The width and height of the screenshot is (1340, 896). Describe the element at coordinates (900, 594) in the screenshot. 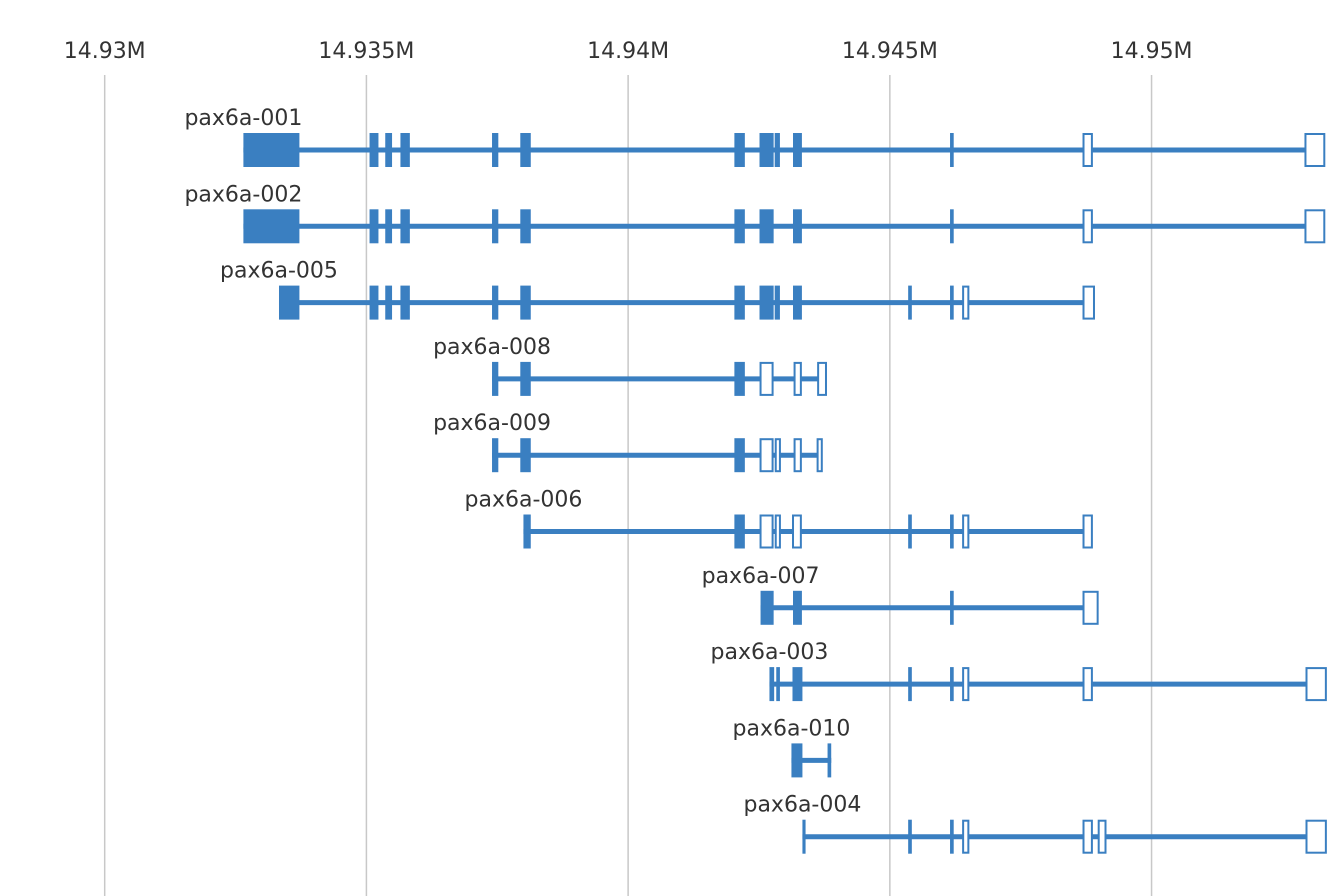

I see `transcript-pax6a-007: pax6a-007` at that location.